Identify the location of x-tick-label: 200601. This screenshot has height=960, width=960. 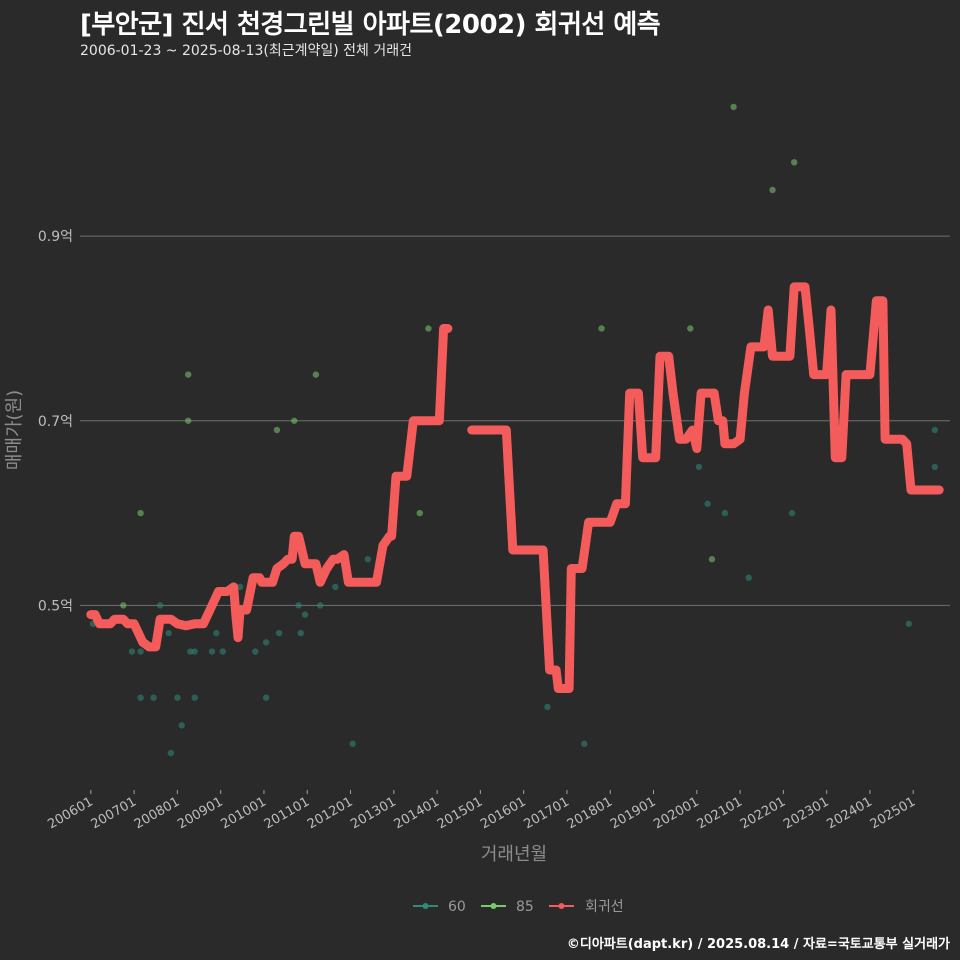
(70, 813).